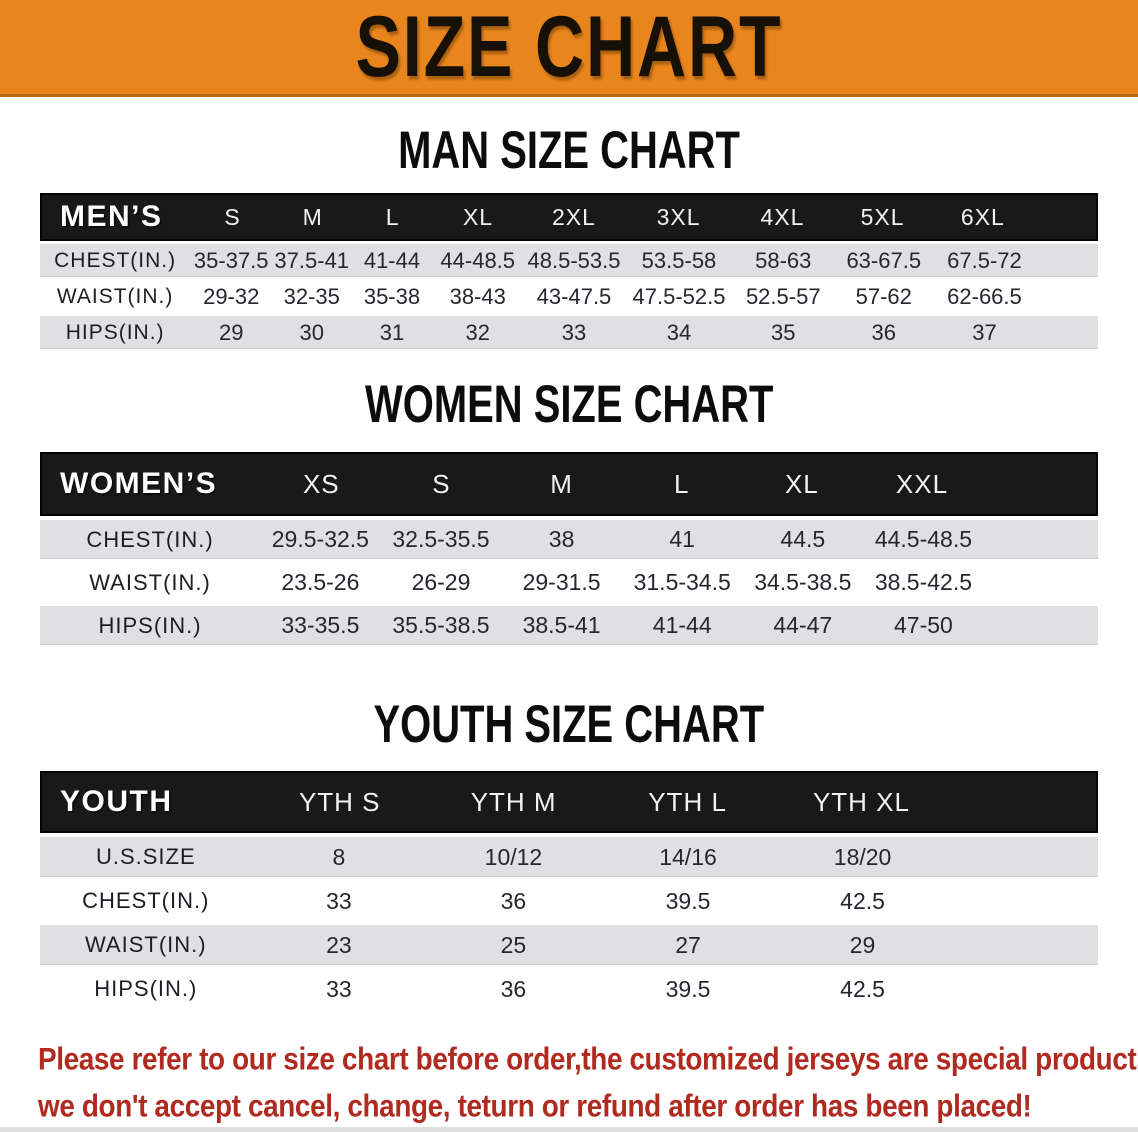  I want to click on size-value: 44-47, so click(803, 625).